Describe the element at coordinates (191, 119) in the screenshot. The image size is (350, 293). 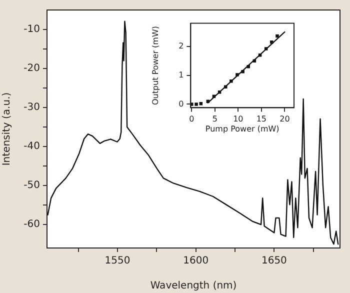
I see `x-tick-label: 0` at that location.